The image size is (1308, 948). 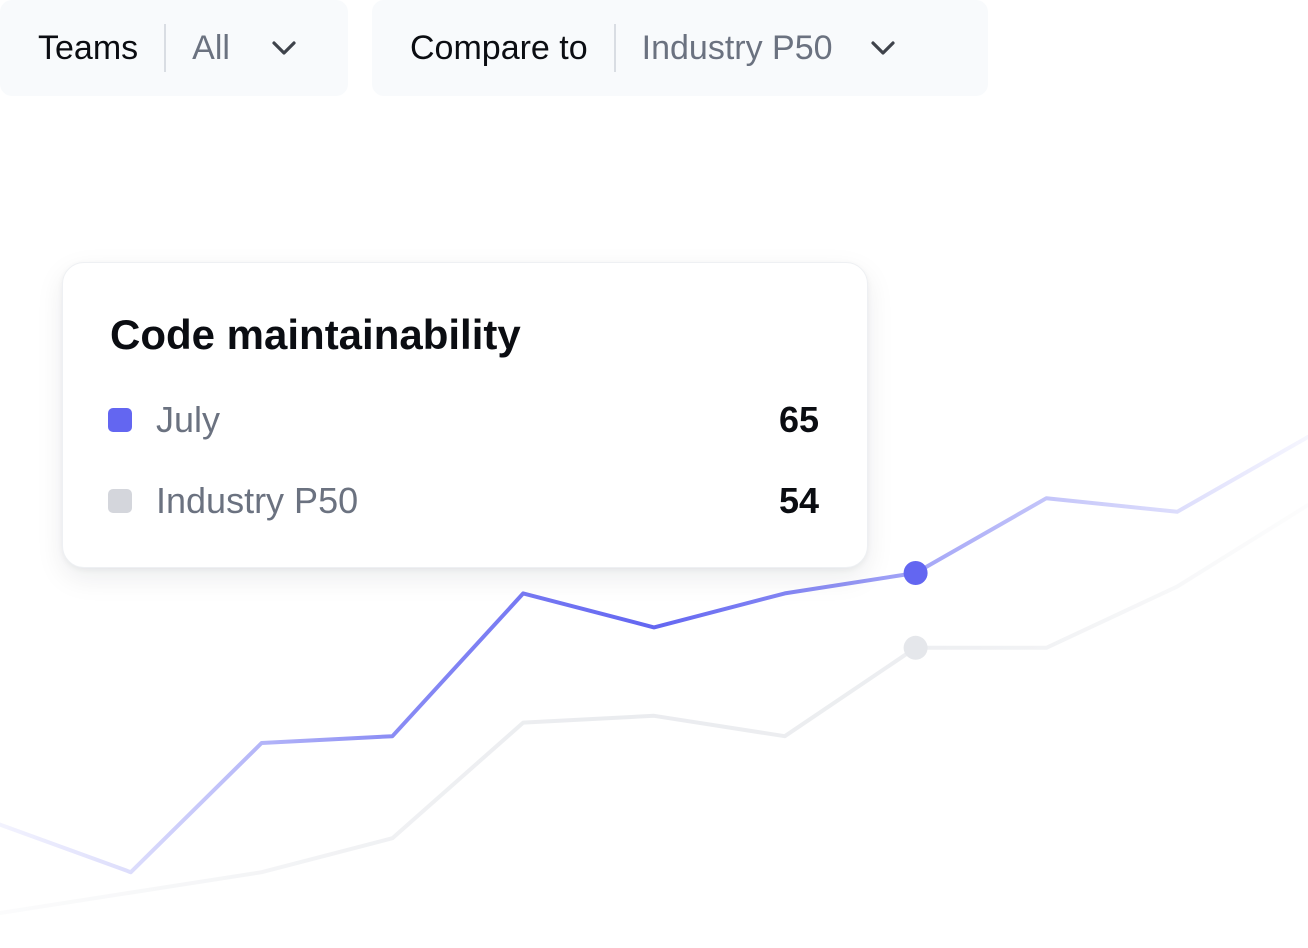 What do you see at coordinates (174, 48) in the screenshot?
I see `teams-filter: Teams All` at bounding box center [174, 48].